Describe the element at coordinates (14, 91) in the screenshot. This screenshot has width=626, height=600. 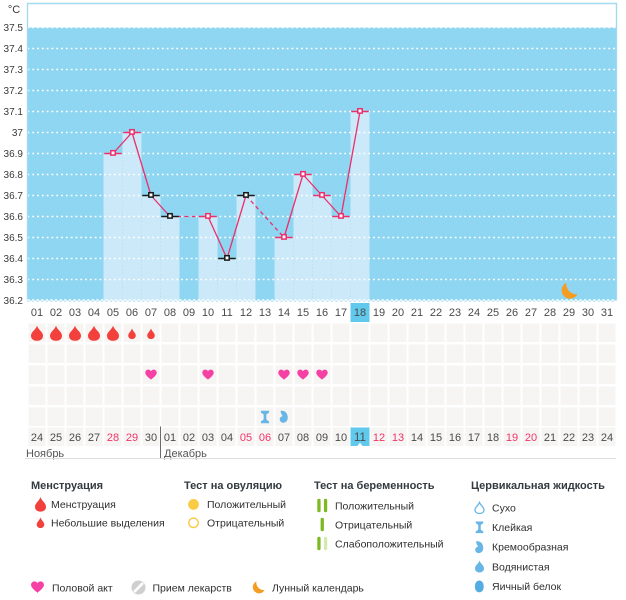
I see `svg-text: 37.2` at that location.